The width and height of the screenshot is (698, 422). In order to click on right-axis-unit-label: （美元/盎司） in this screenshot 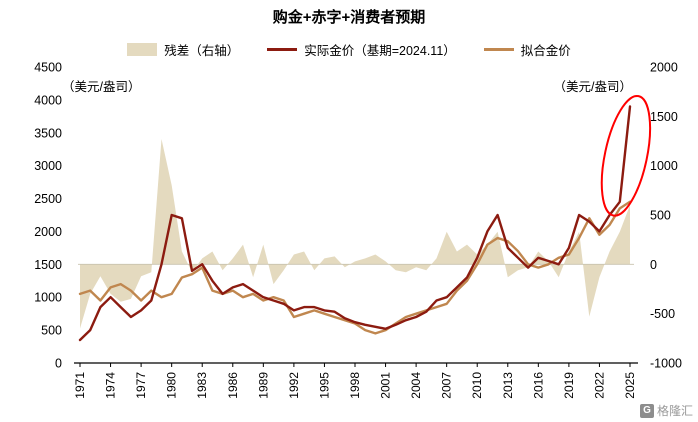, I will do `click(592, 87)`.